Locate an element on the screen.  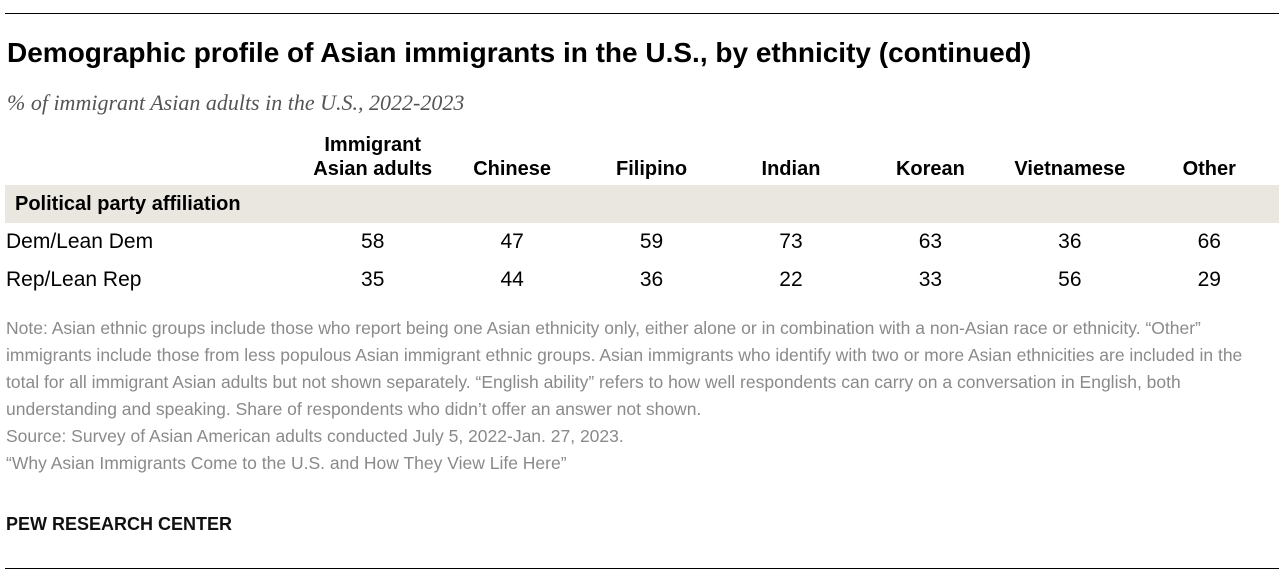
brand-logo-text: PEW RESEARCH CENTER is located at coordinates (119, 524).